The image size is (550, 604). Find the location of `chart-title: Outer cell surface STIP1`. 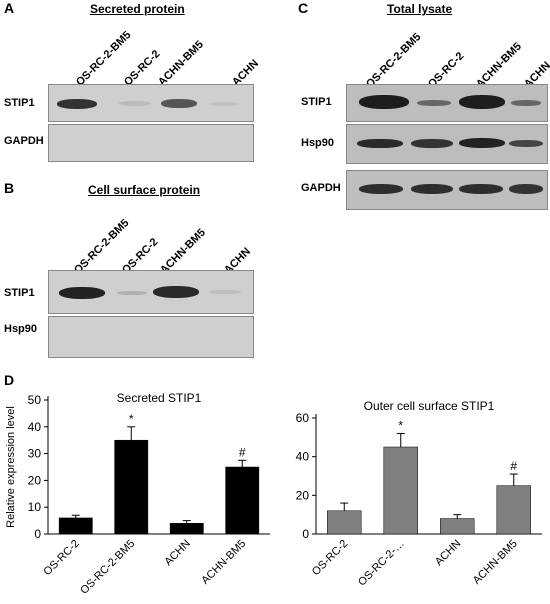

chart-title: Outer cell surface STIP1 is located at coordinates (429, 406).